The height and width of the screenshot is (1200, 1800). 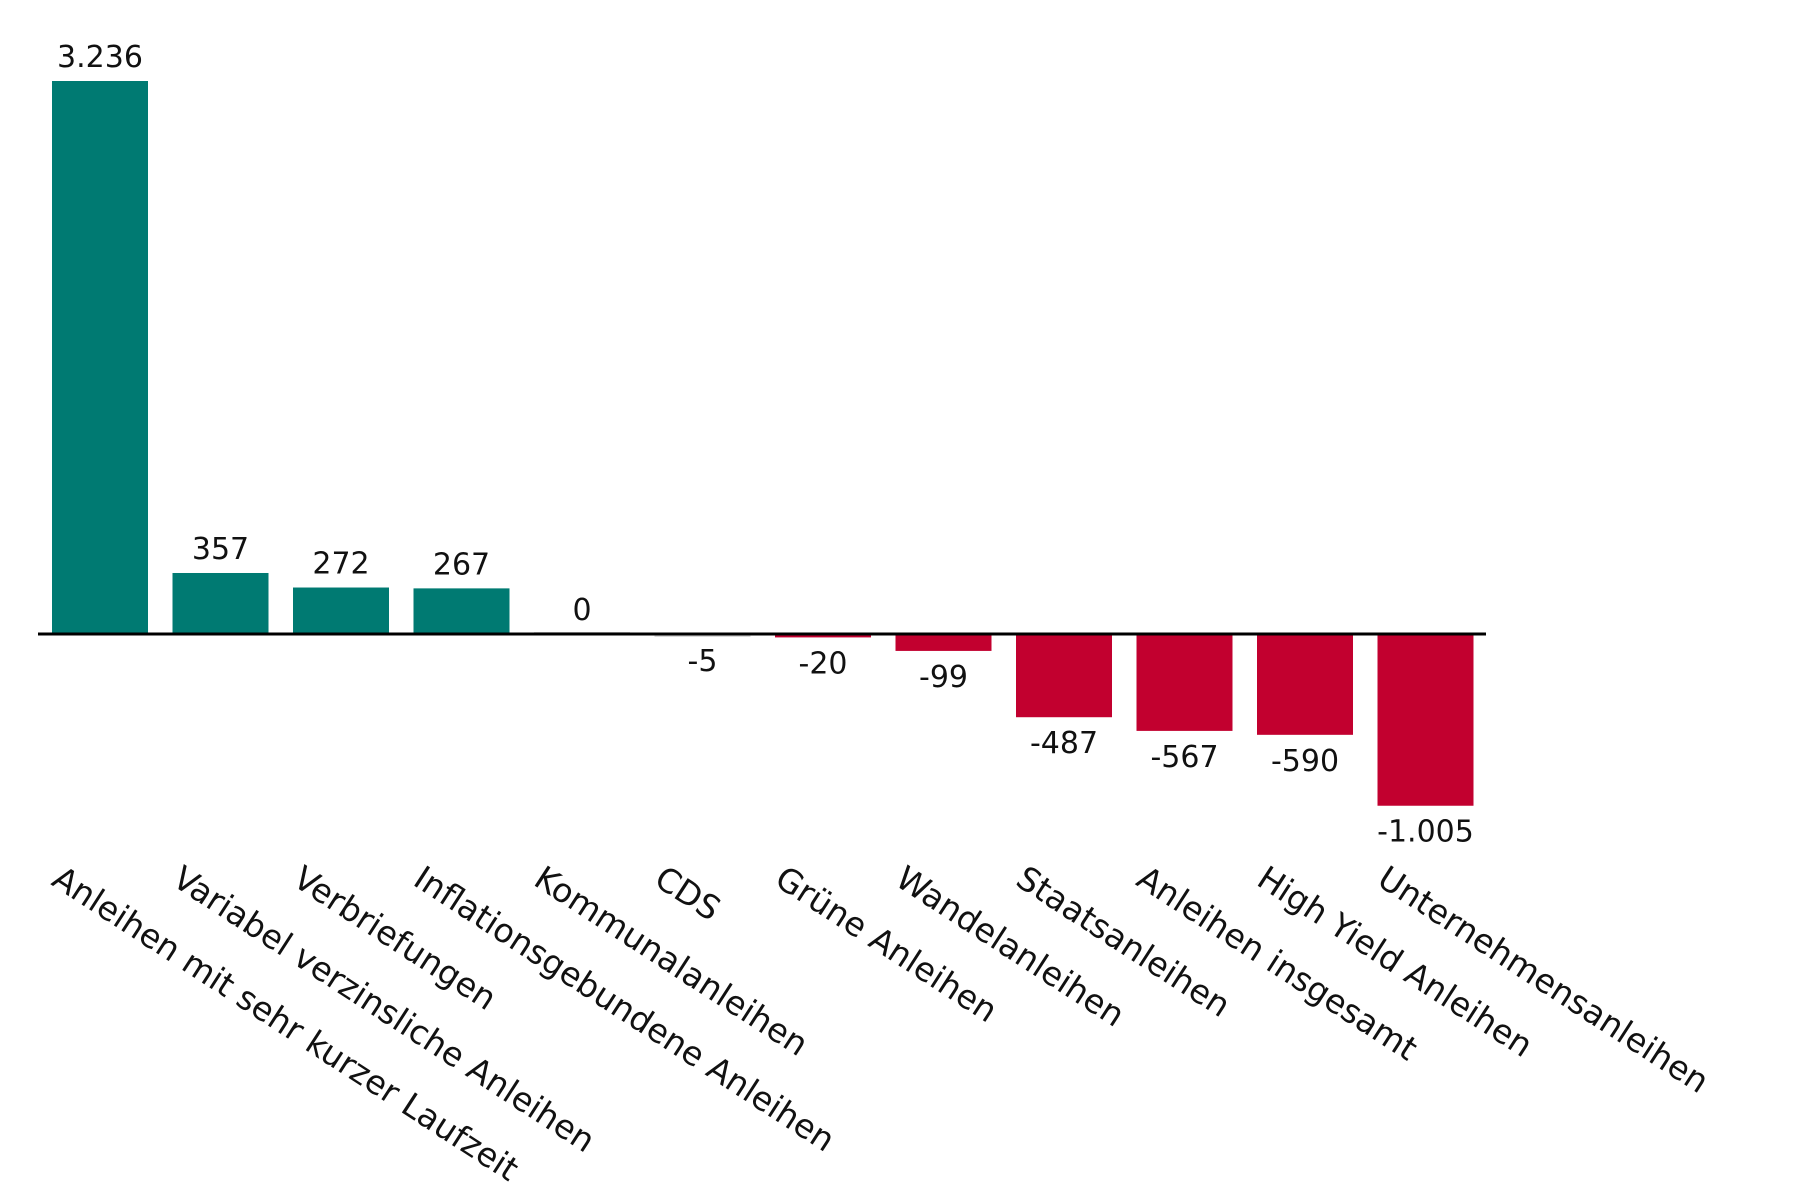 I want to click on value-label-1: 3.236, so click(x=100, y=57).